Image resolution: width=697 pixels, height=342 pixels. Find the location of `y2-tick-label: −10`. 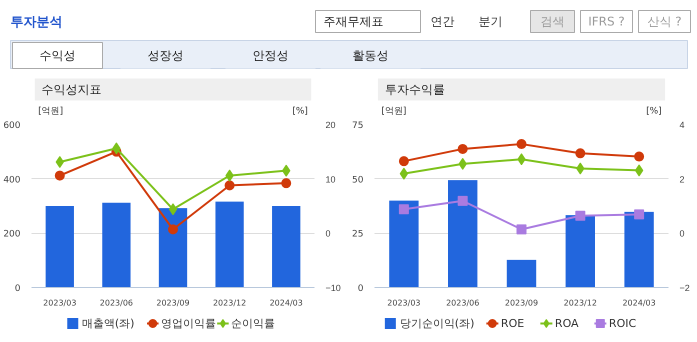

y2-tick-label: −10 is located at coordinates (333, 288).